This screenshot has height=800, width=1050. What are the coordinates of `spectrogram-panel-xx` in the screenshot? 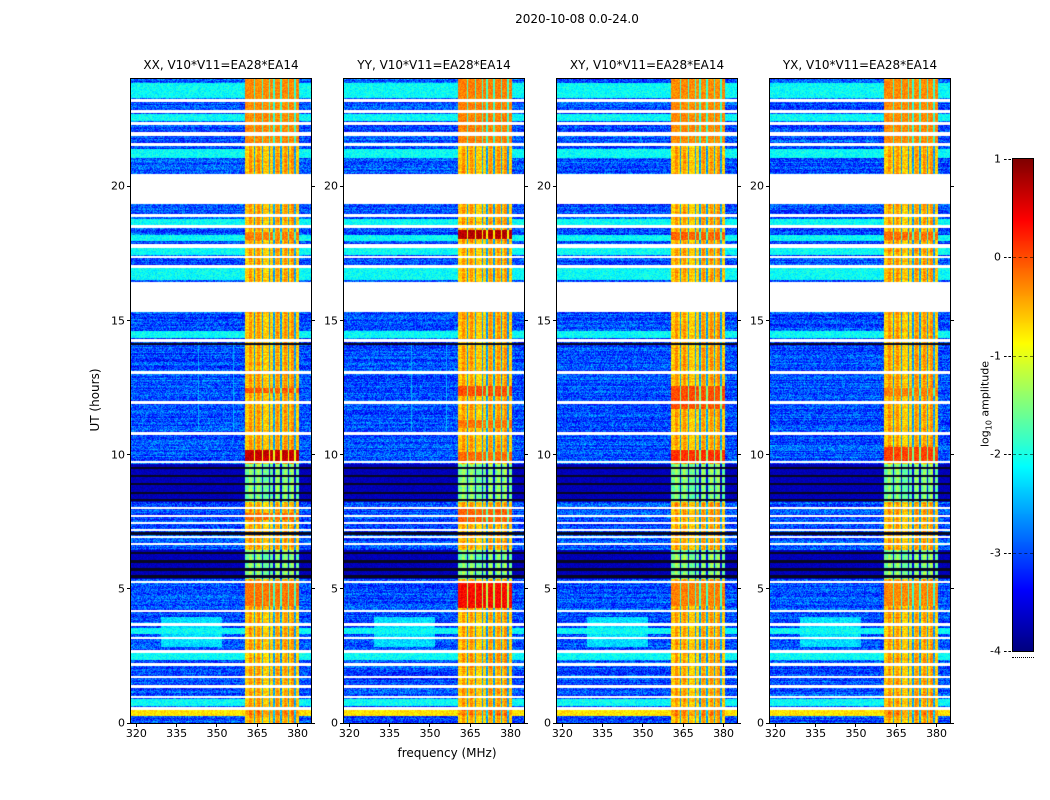 It's located at (221, 401).